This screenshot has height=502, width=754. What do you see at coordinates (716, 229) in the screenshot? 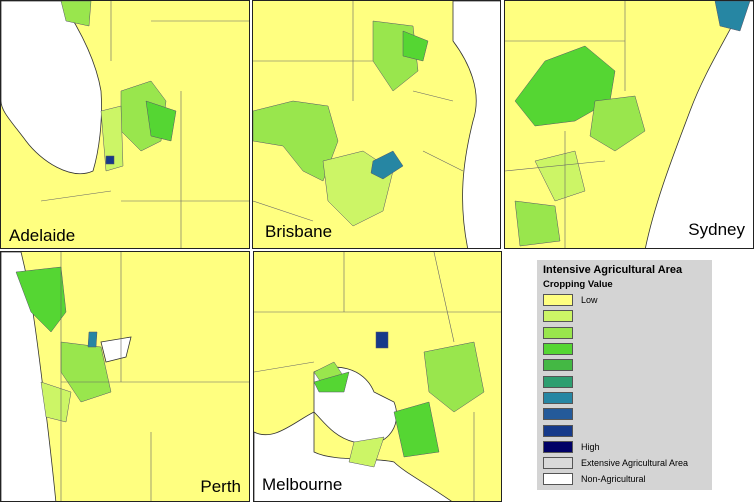
I see `panel-label: Sydney` at bounding box center [716, 229].